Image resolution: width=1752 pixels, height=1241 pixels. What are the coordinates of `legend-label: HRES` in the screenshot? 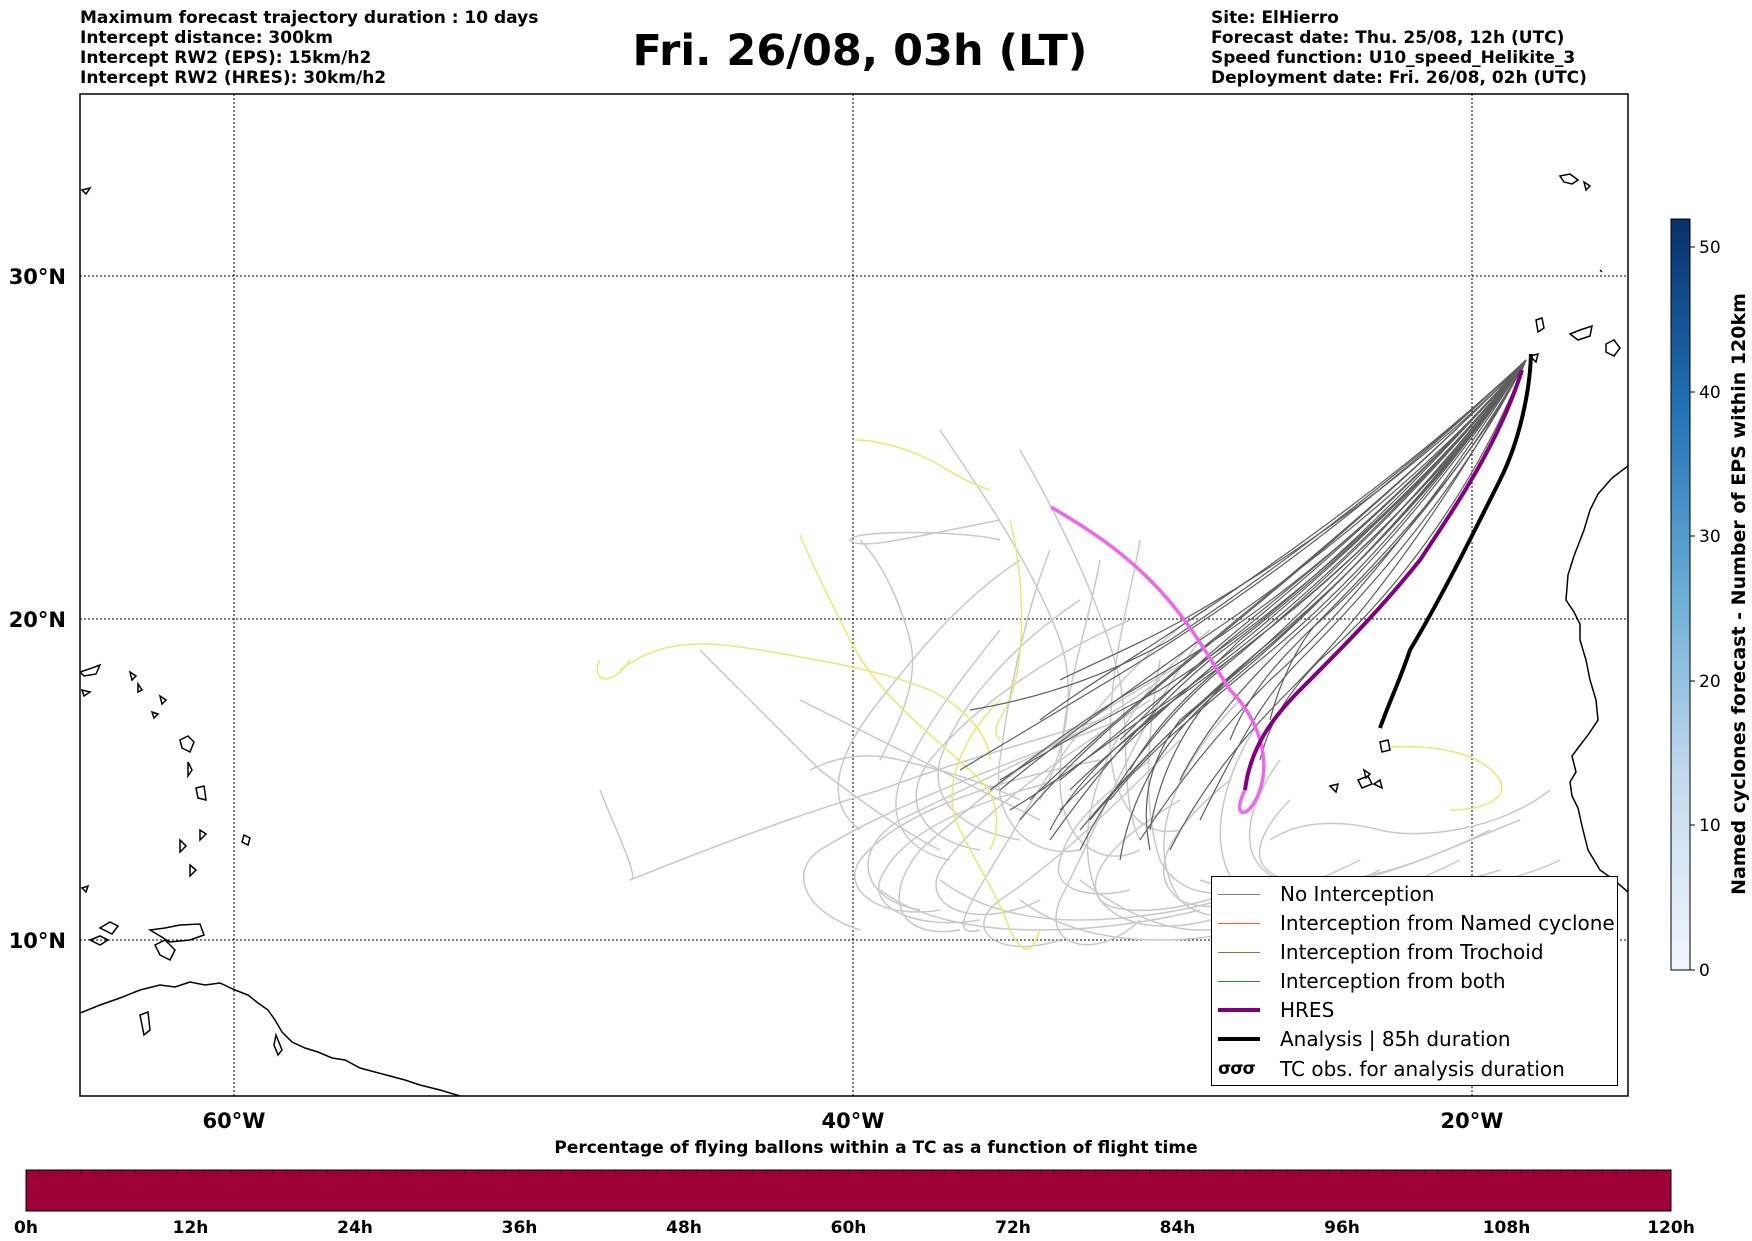 It's located at (1307, 1010).